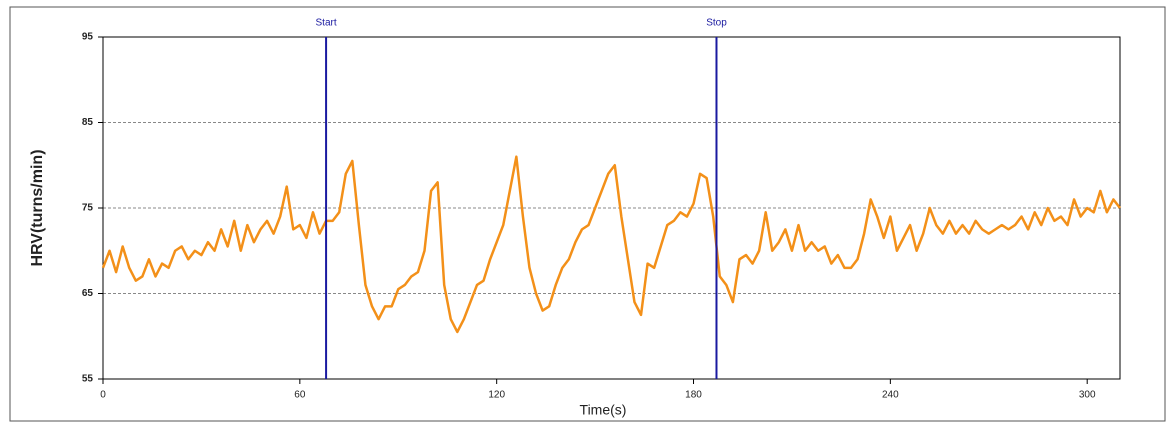 Image resolution: width=1175 pixels, height=435 pixels. What do you see at coordinates (300, 395) in the screenshot?
I see `x-tick-label: 60` at bounding box center [300, 395].